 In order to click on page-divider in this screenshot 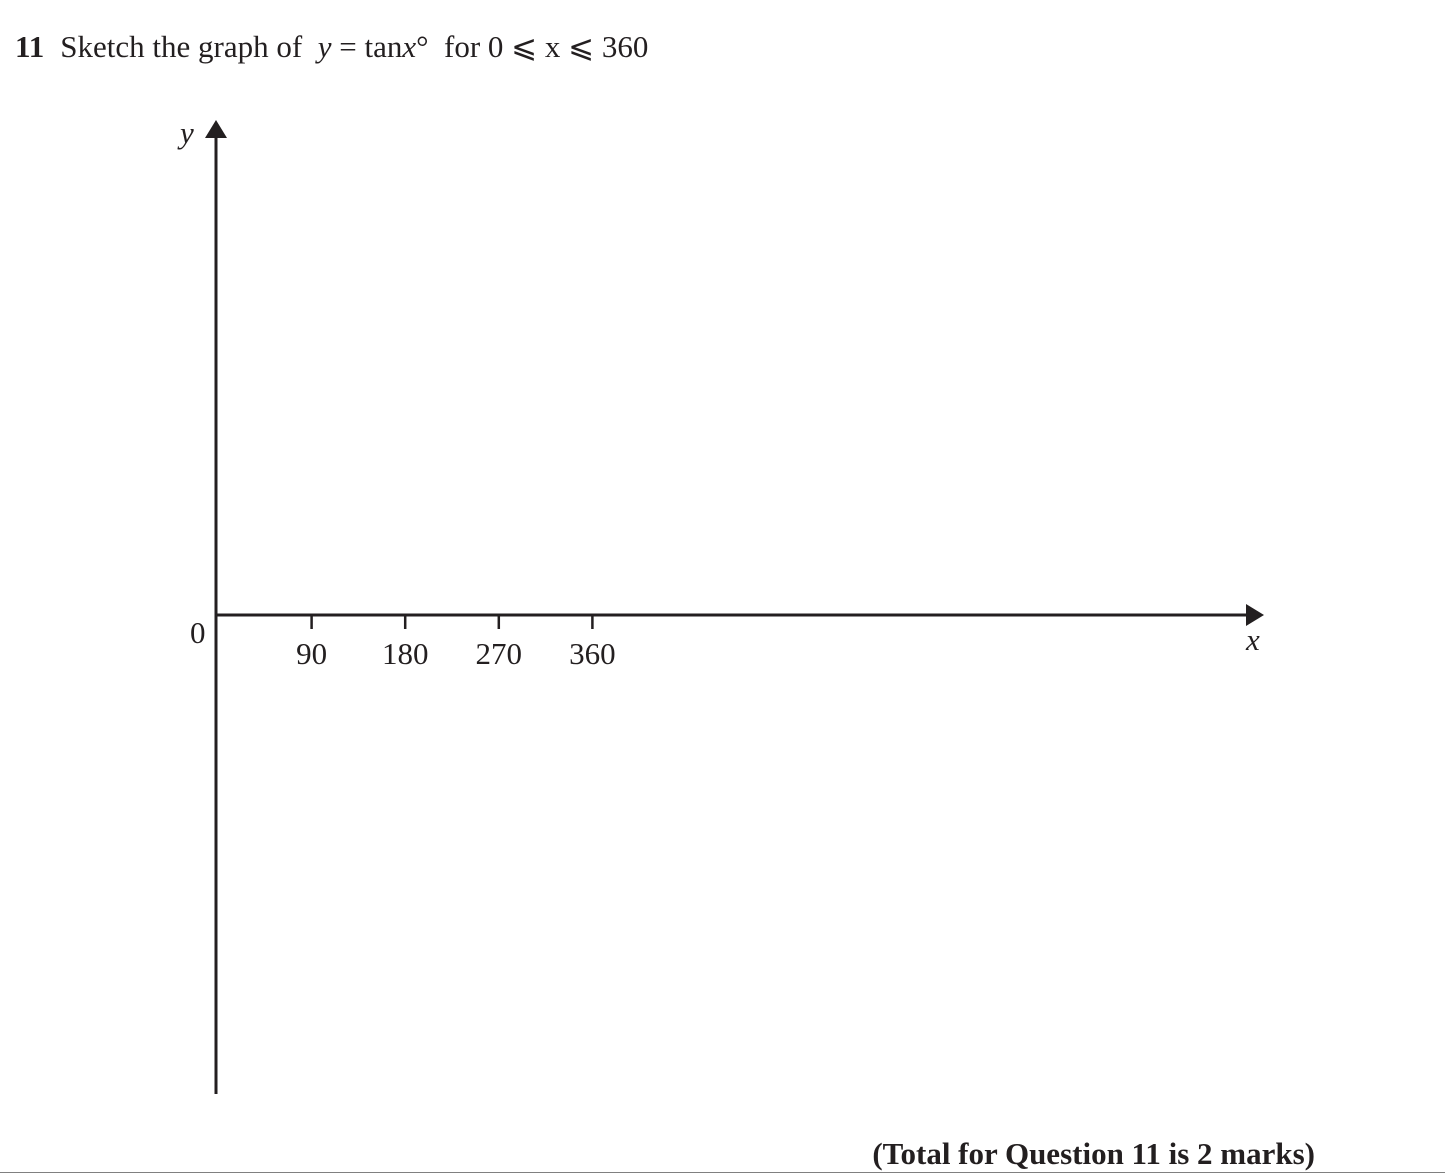, I will do `click(722, 1172)`.